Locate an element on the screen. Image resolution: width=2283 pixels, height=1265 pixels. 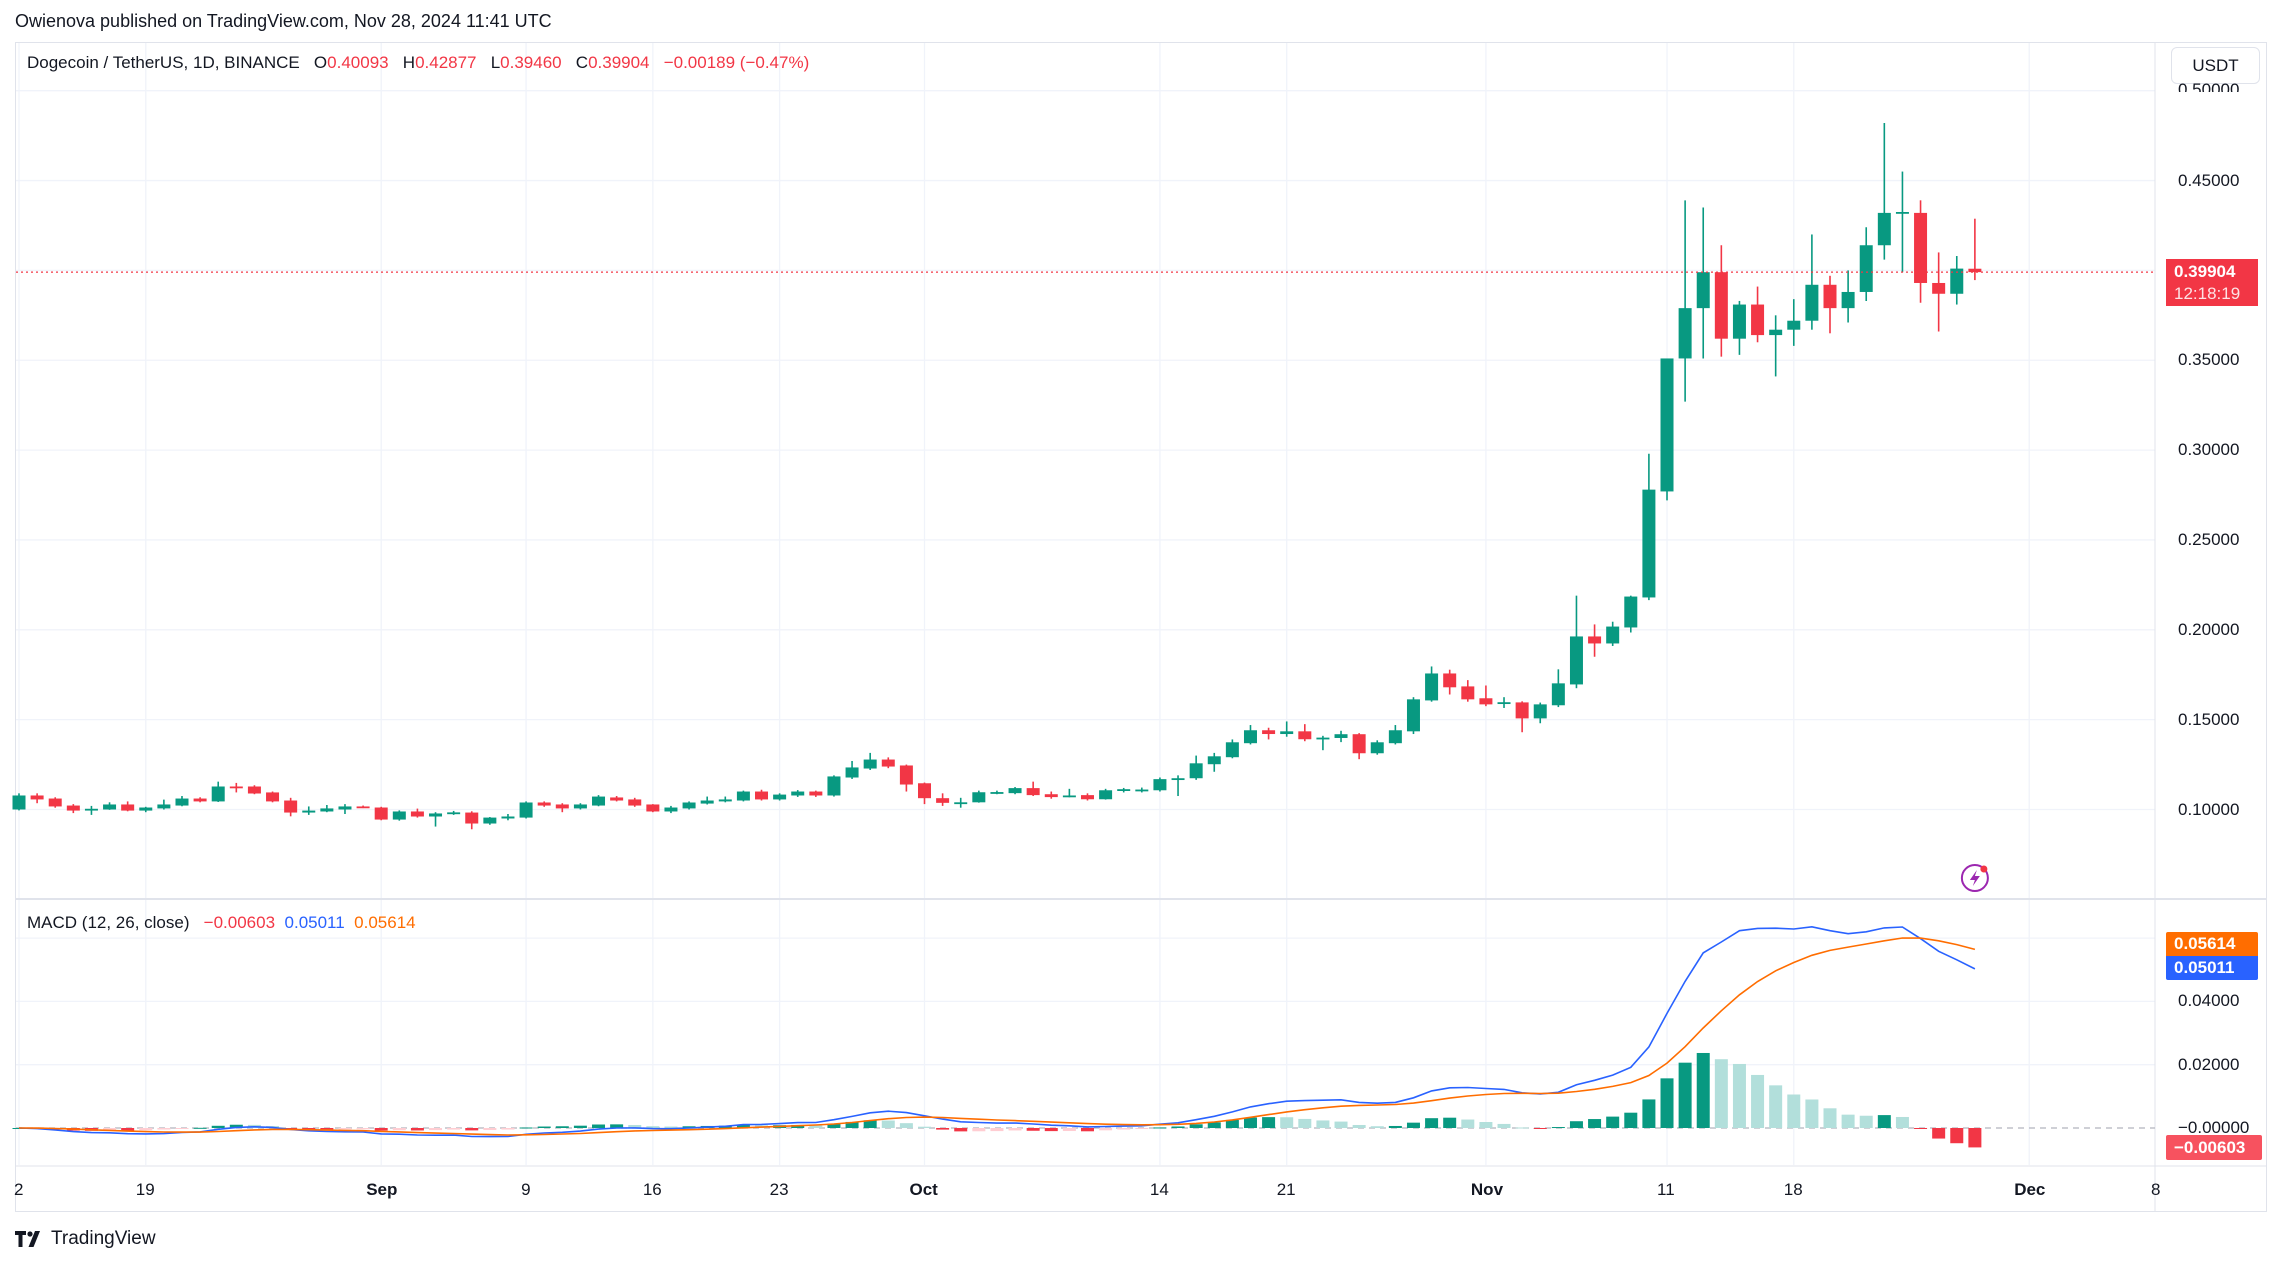
macd-value-tag: 0.05011 is located at coordinates (2212, 968).